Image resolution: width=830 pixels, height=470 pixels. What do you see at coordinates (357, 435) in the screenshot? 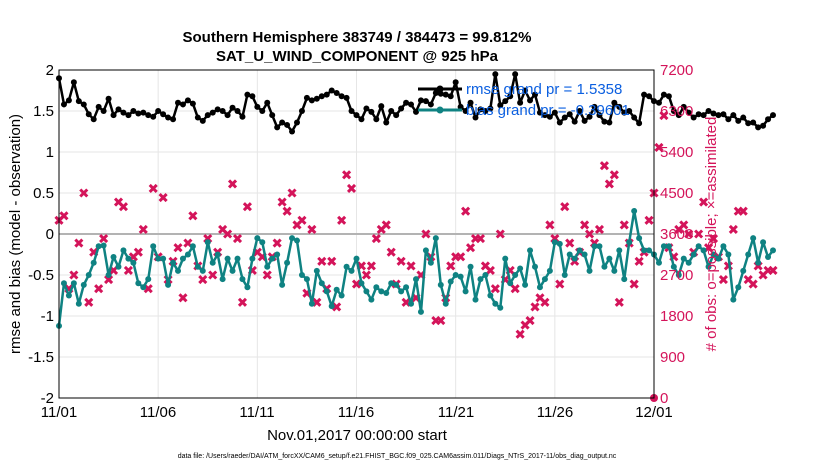
I see `x-axis-label: Nov.01,2017 00:00:00 start` at bounding box center [357, 435].